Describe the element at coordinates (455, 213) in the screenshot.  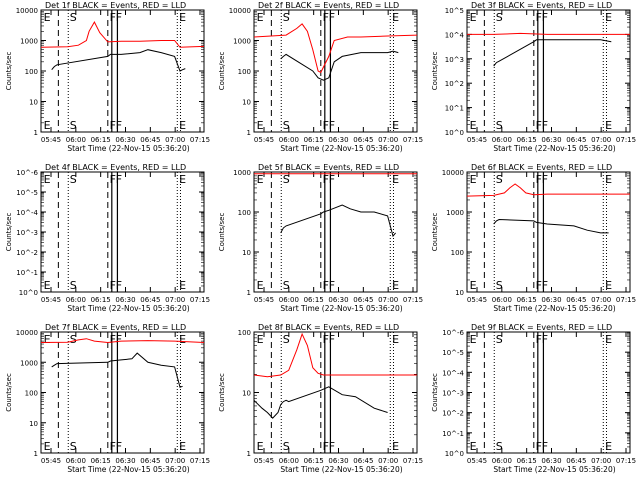
I see `y-tick-label: 1000` at that location.